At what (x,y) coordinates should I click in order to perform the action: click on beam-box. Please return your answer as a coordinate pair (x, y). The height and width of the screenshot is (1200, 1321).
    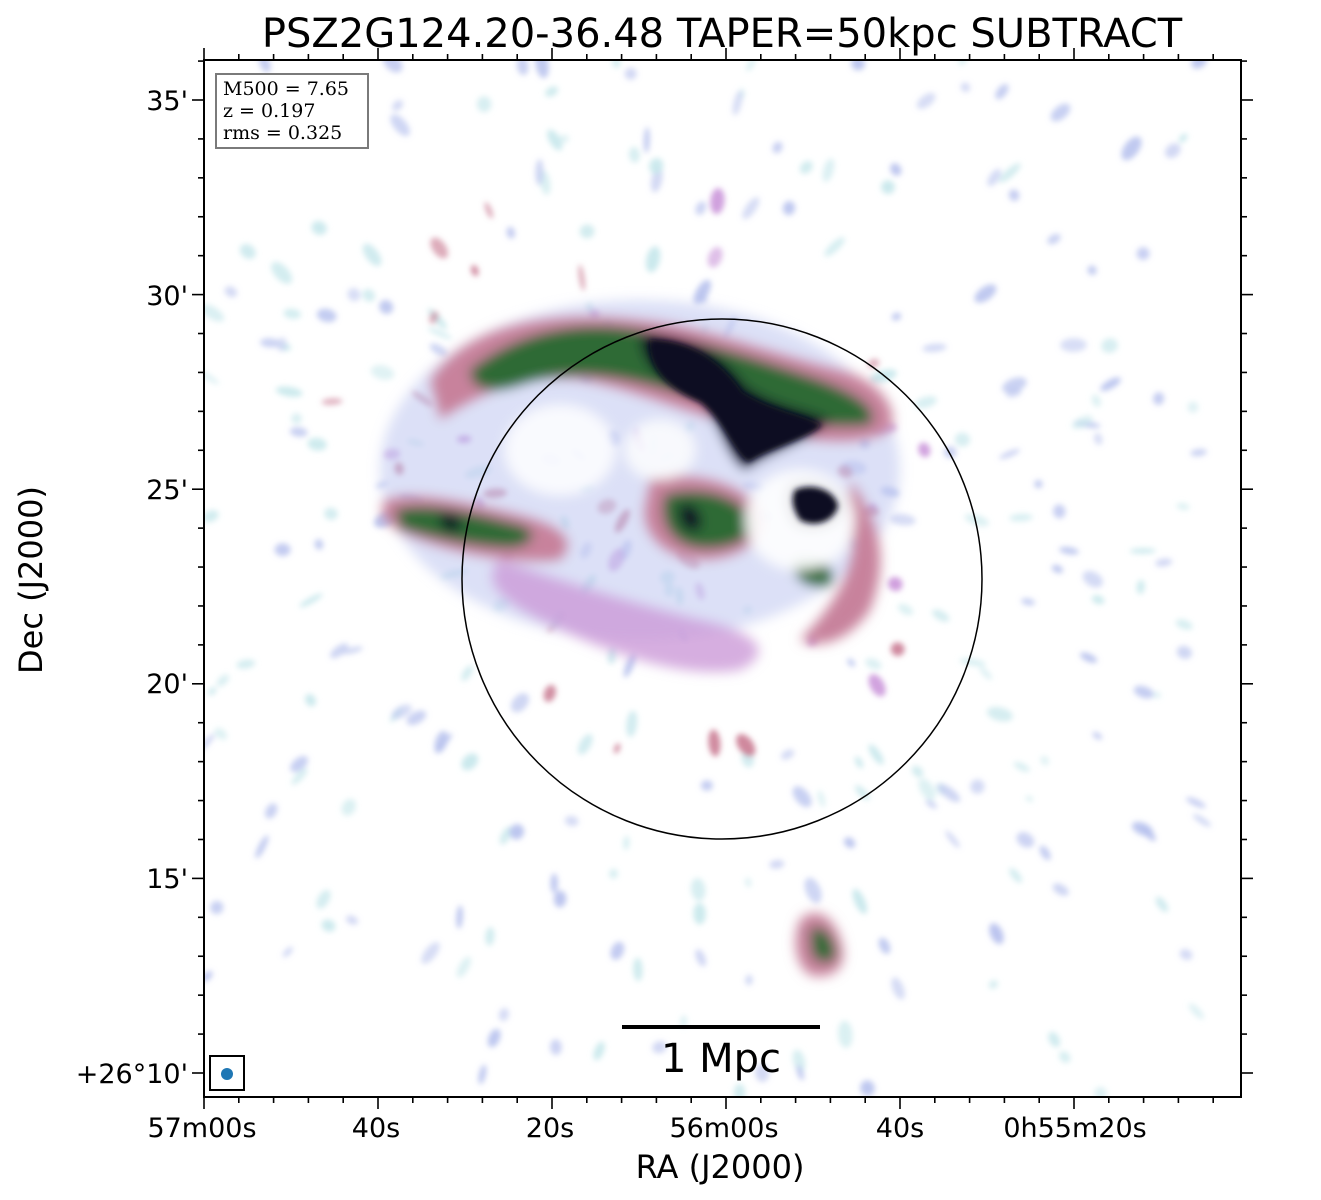
    Looking at the image, I should click on (227, 1073).